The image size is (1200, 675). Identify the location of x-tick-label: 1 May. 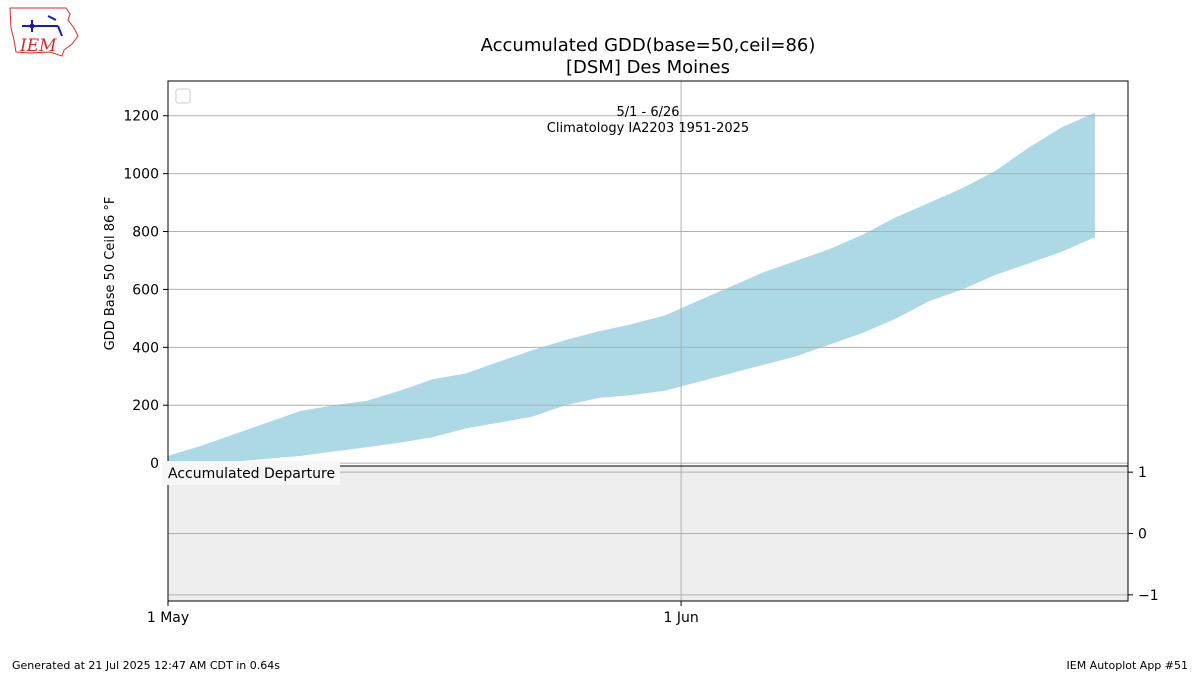
(168, 618).